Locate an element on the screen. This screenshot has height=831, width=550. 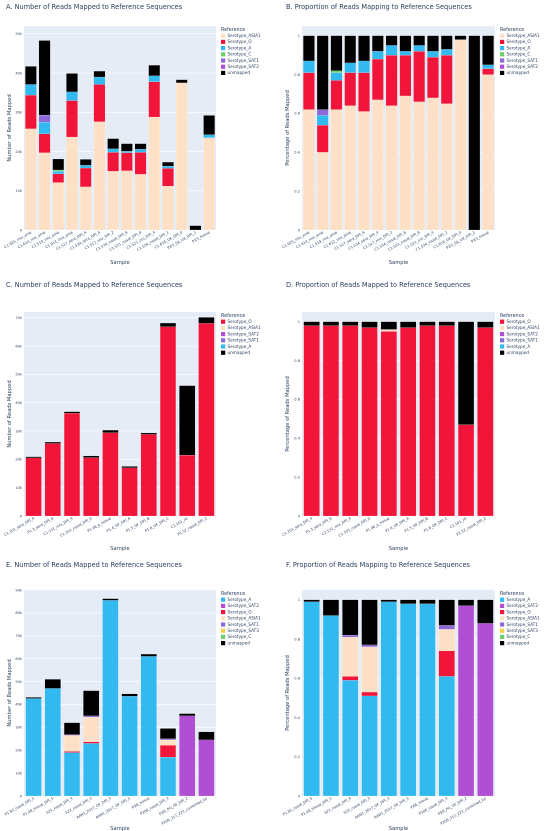
y-axis-label: Percentage of Reads Mapped is located at coordinates (288, 128).